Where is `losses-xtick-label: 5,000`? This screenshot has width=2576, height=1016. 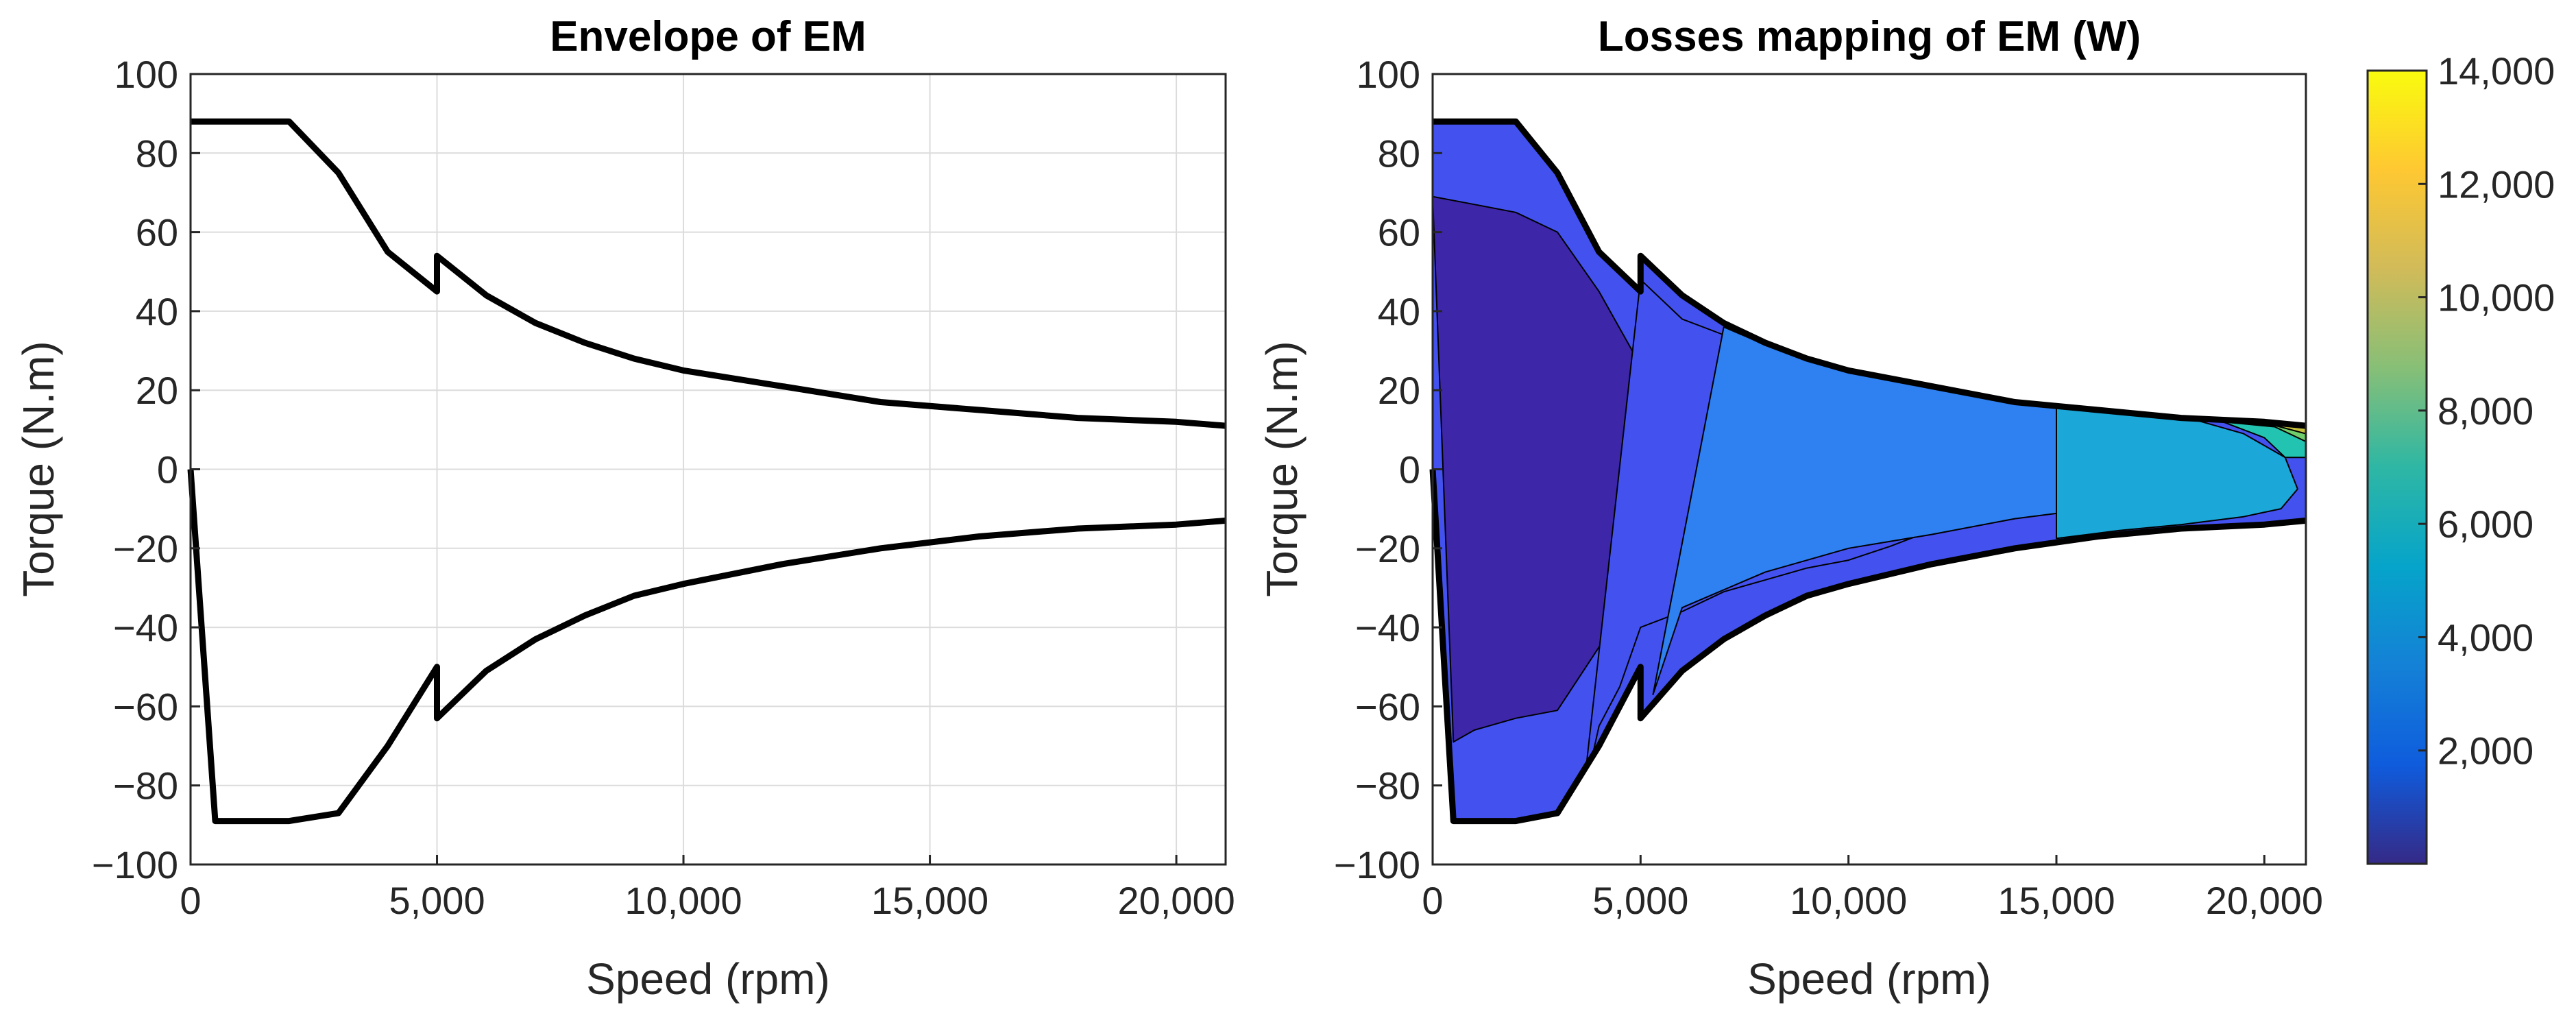 losses-xtick-label: 5,000 is located at coordinates (1640, 900).